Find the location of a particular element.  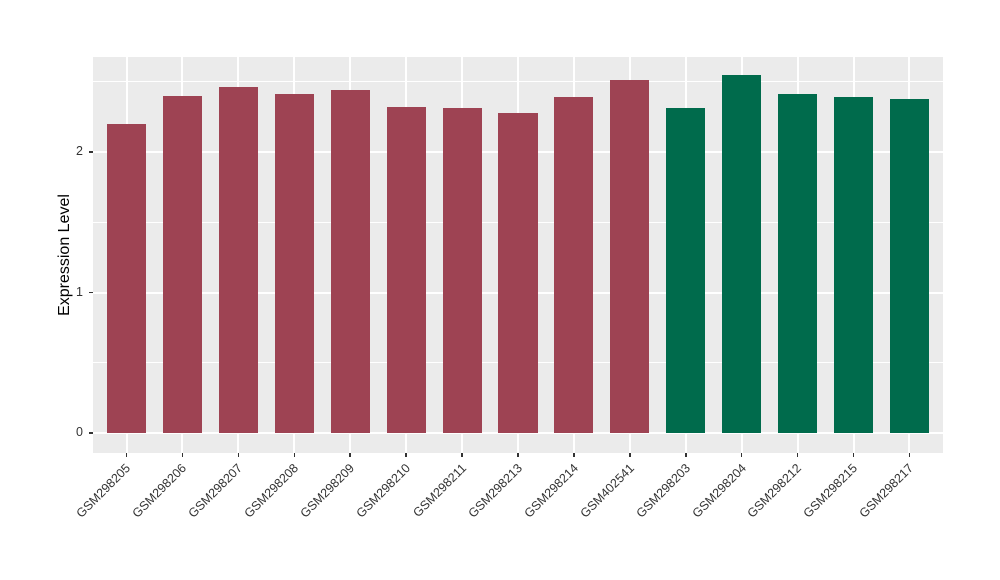

bar-GSM298208 is located at coordinates (294, 263).